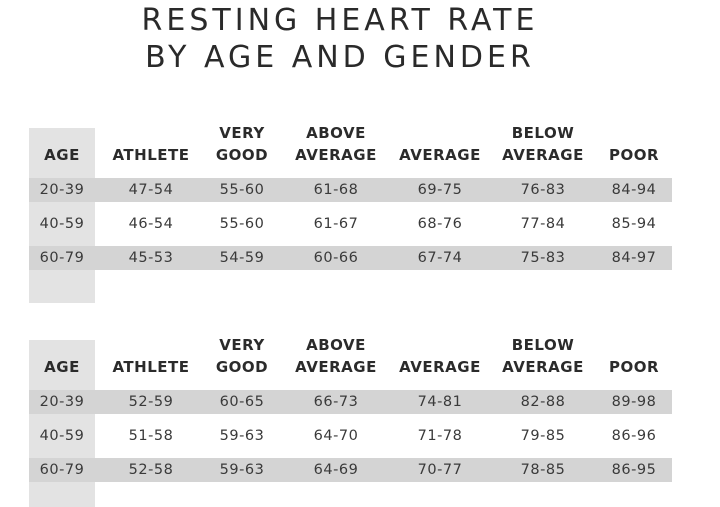 The width and height of the screenshot is (720, 507). What do you see at coordinates (440, 470) in the screenshot?
I see `cell-average: 70-77` at bounding box center [440, 470].